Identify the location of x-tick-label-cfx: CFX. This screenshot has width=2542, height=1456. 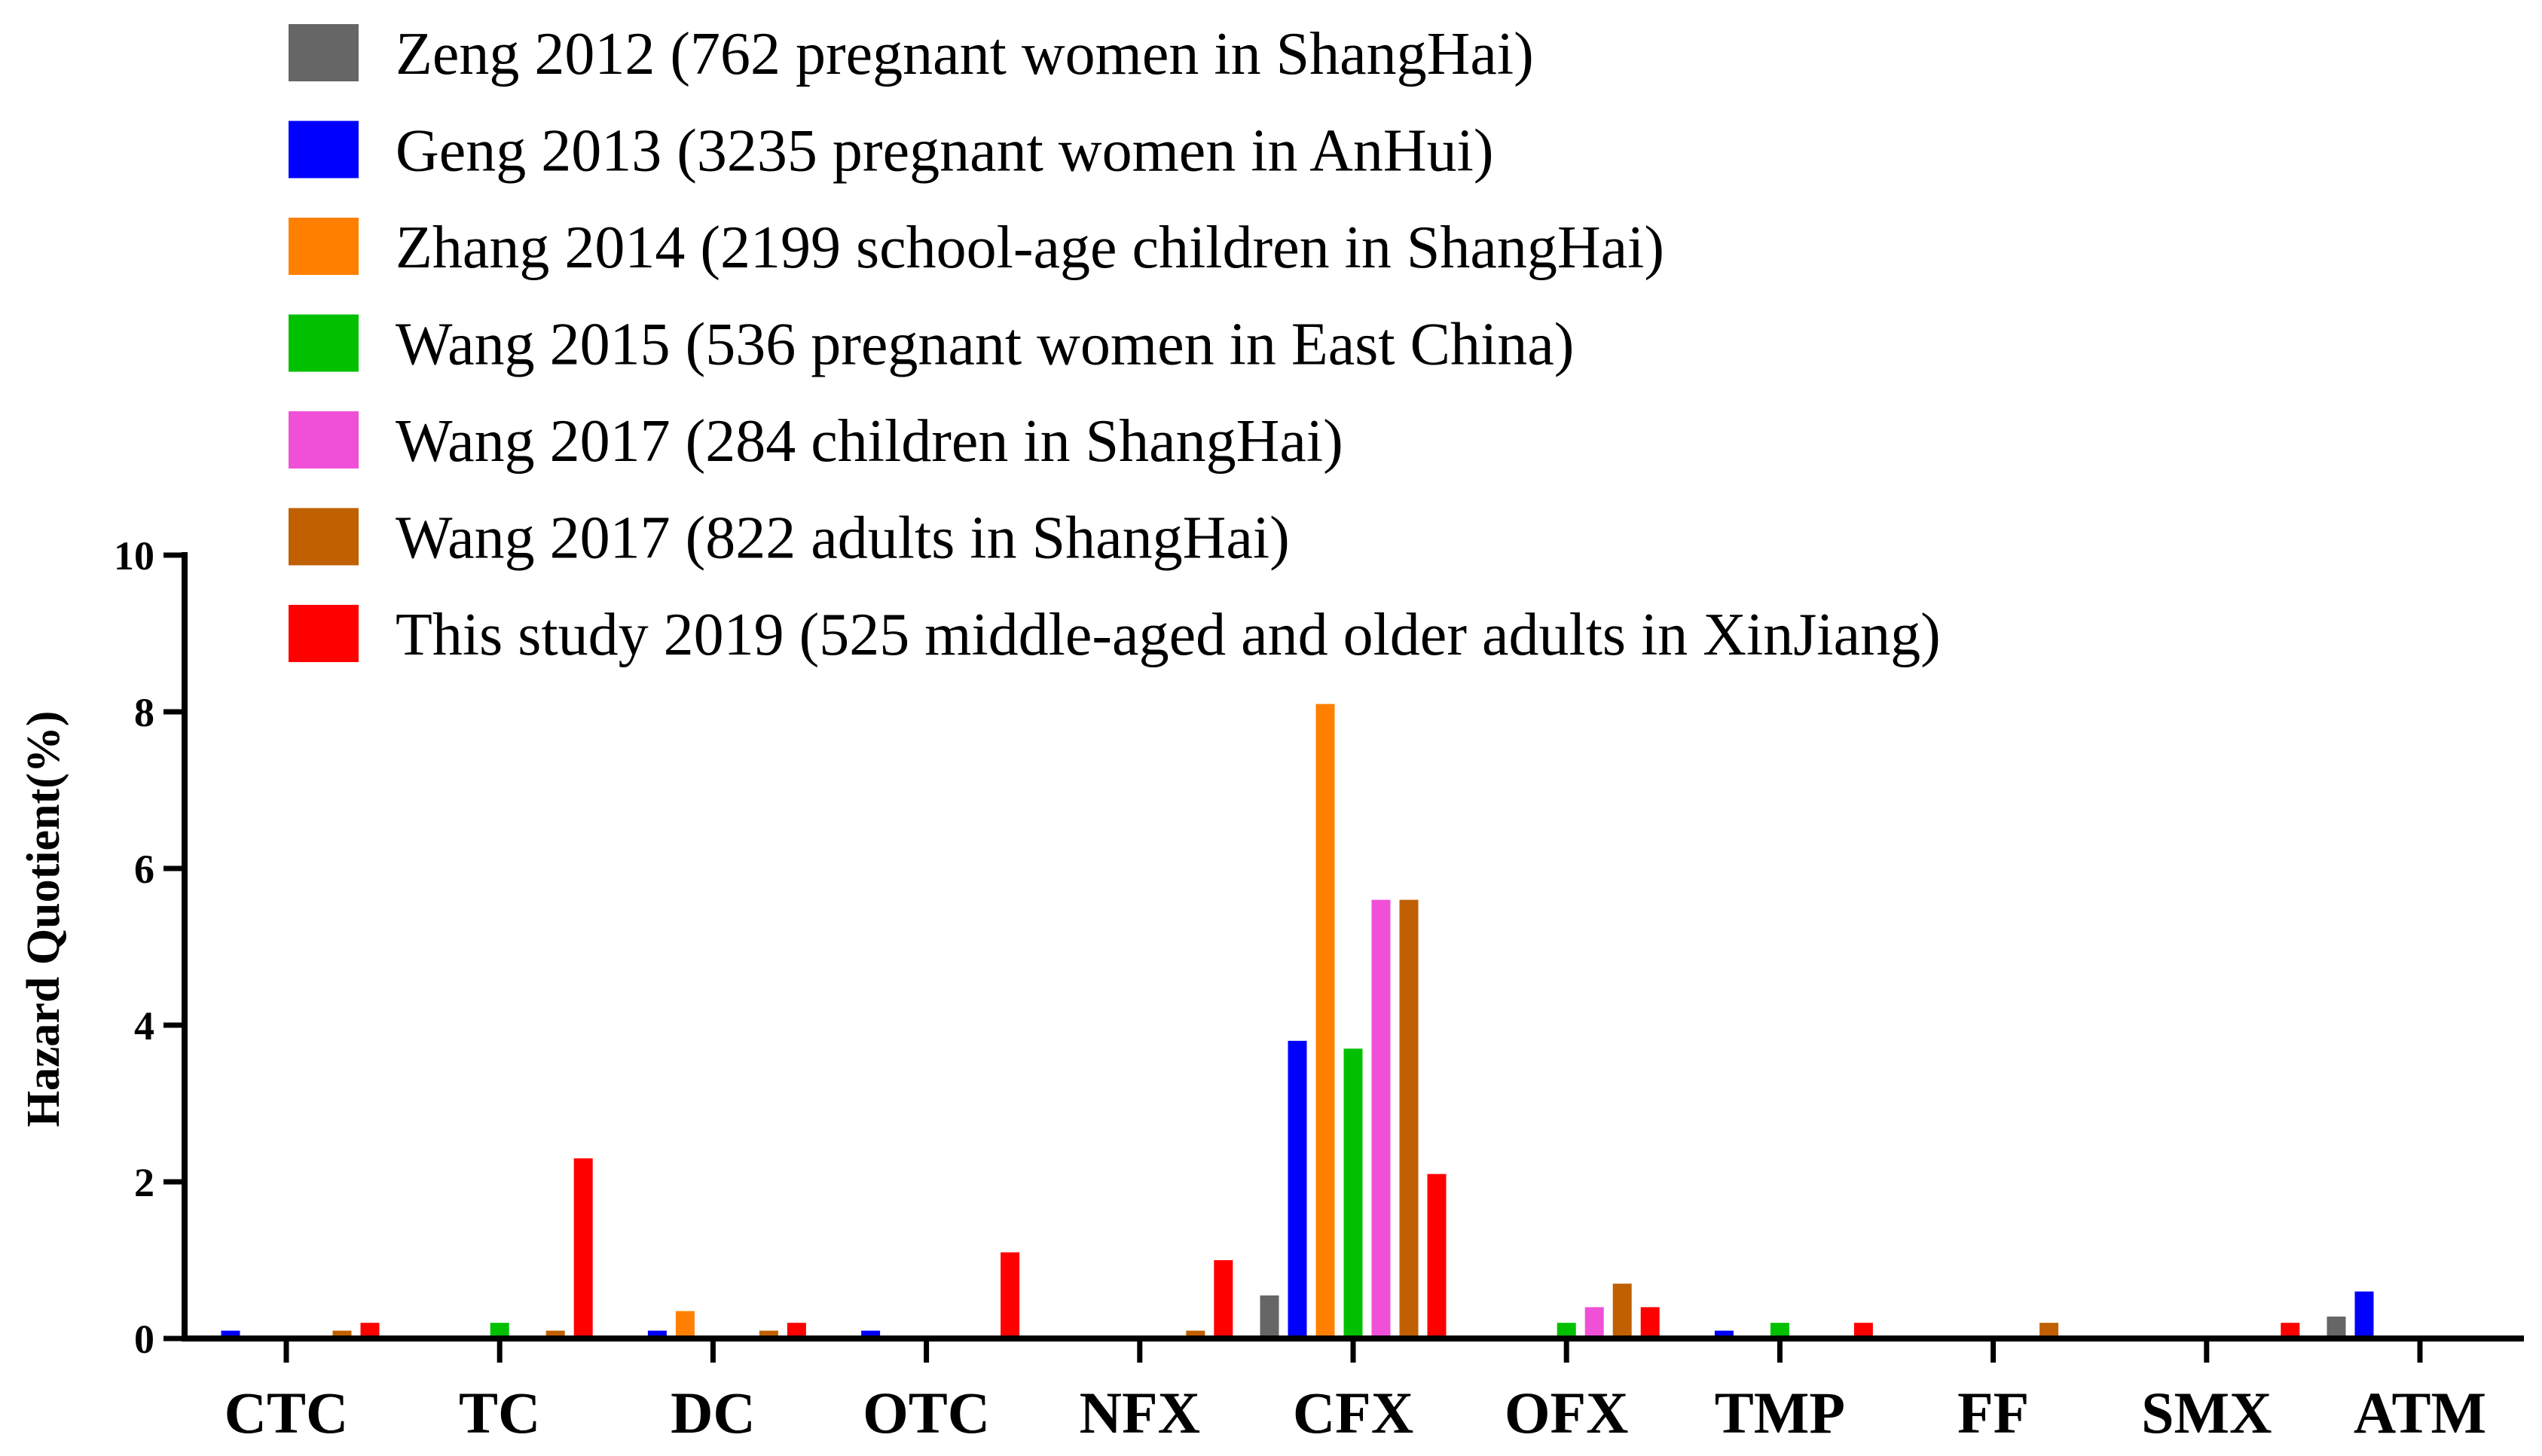
(1353, 1412).